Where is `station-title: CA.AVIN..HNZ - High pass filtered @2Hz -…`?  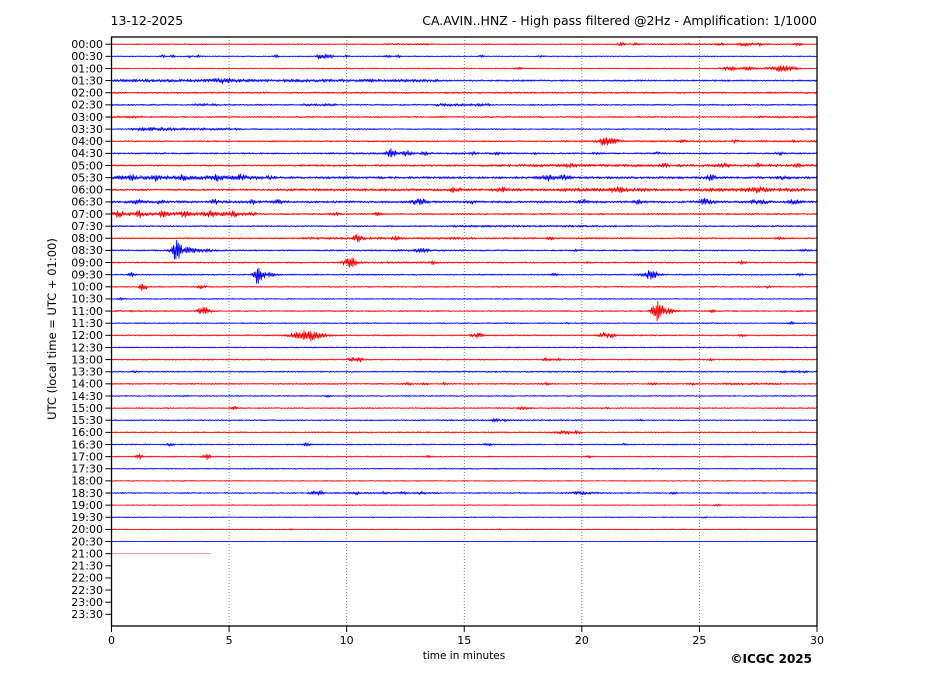
station-title: CA.AVIN..HNZ - High pass filtered @2Hz -… is located at coordinates (619, 20).